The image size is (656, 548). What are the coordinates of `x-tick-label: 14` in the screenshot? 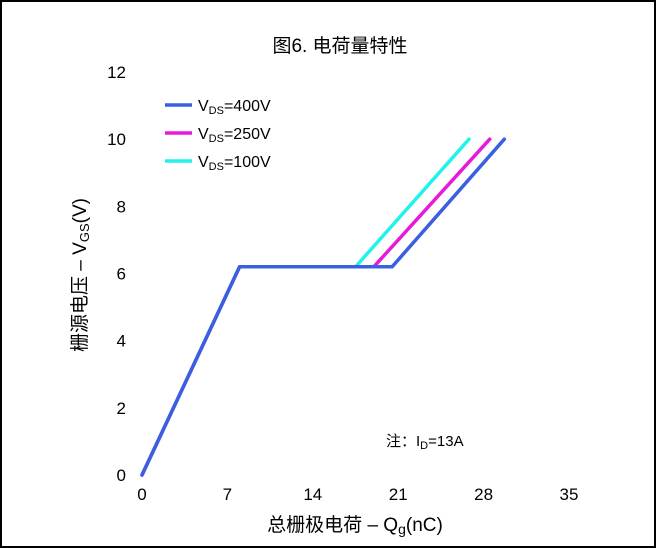 It's located at (312, 494).